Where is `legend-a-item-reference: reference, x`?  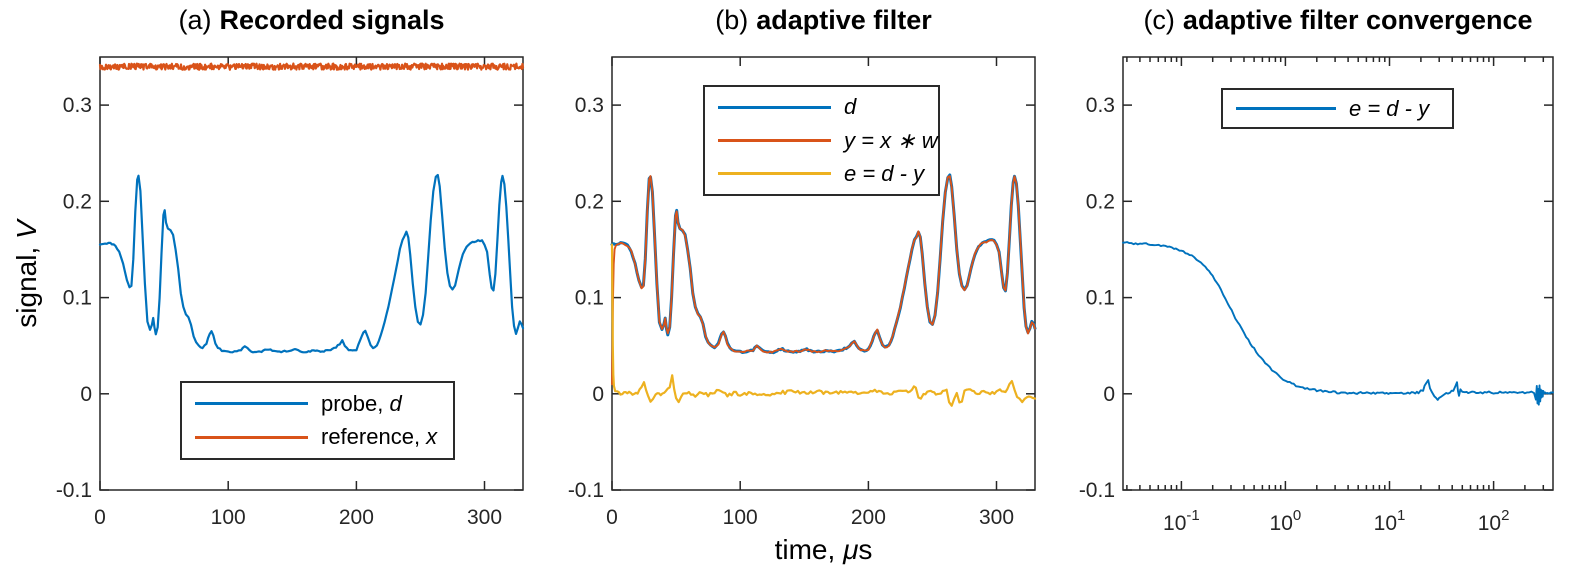 legend-a-item-reference: reference, x is located at coordinates (324, 437).